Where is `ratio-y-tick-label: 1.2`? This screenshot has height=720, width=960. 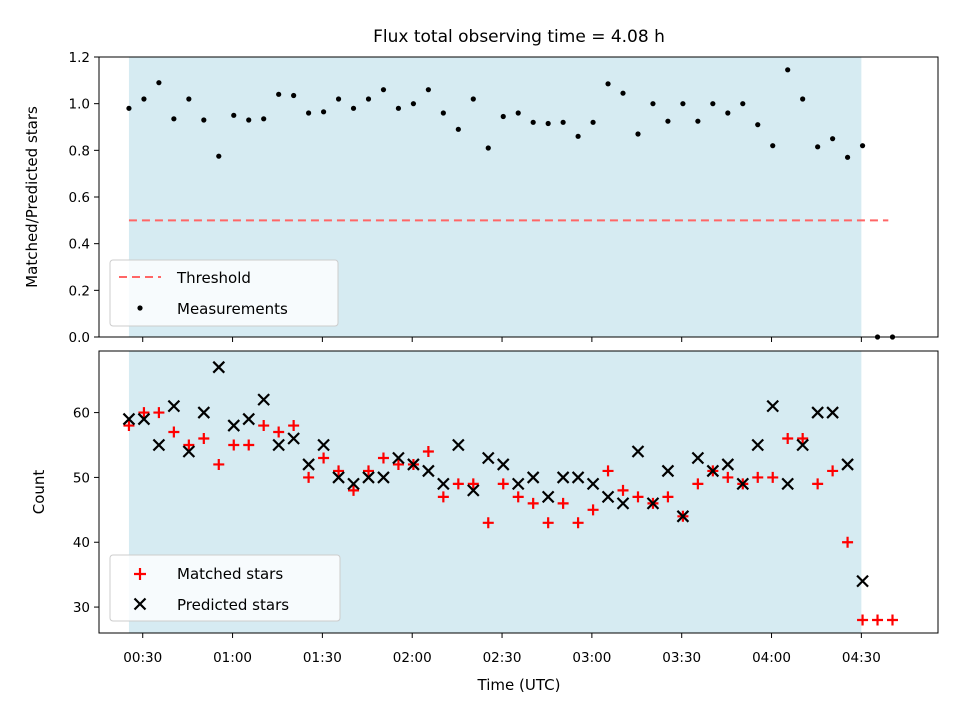
ratio-y-tick-label: 1.2 is located at coordinates (79, 58).